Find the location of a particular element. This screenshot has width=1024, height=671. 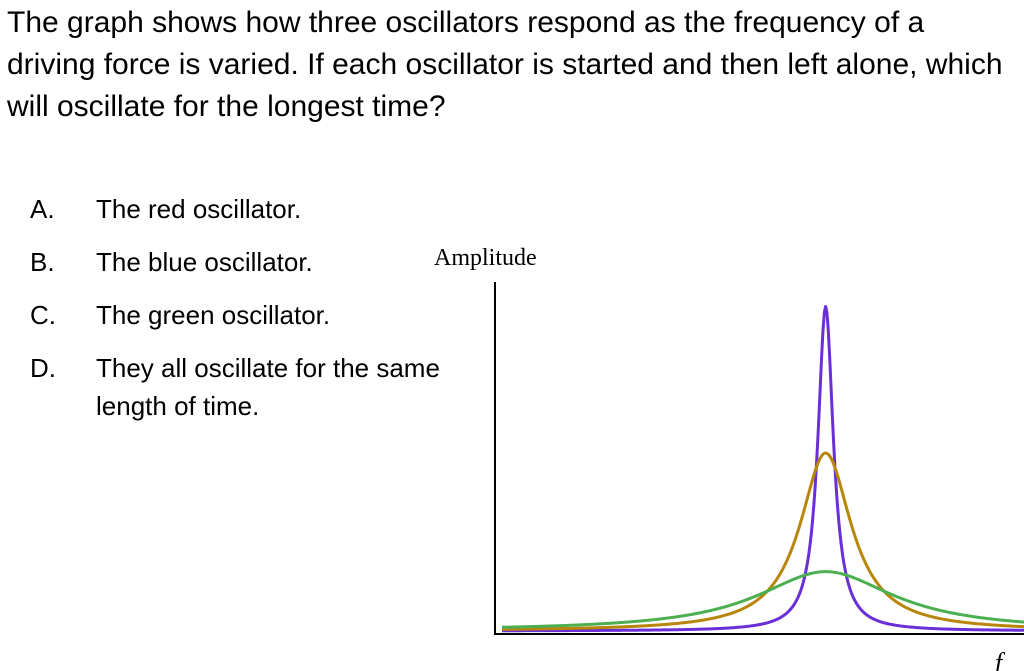

choice-a-text: The red oscillator. is located at coordinates (199, 209).